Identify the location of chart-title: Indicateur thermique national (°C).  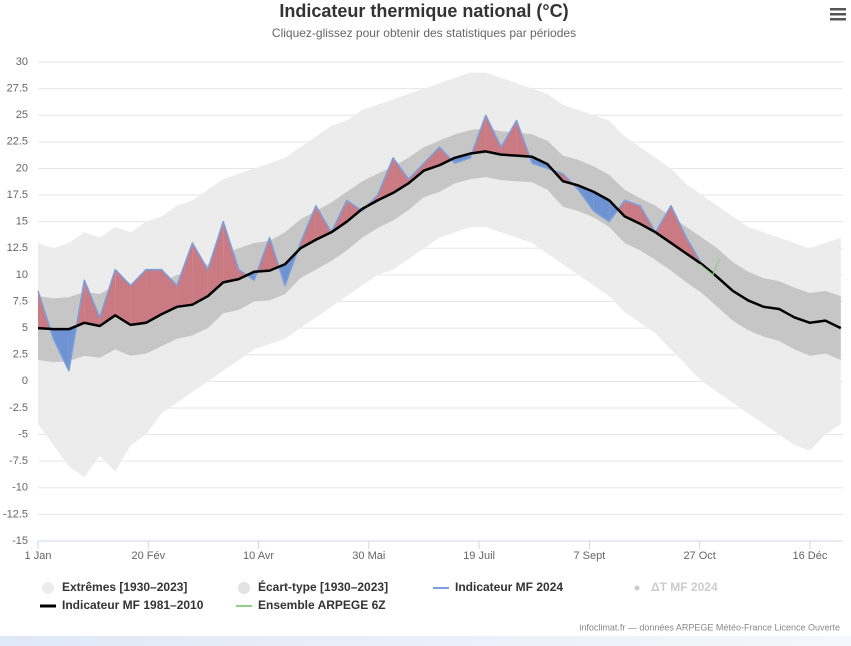
(423, 11).